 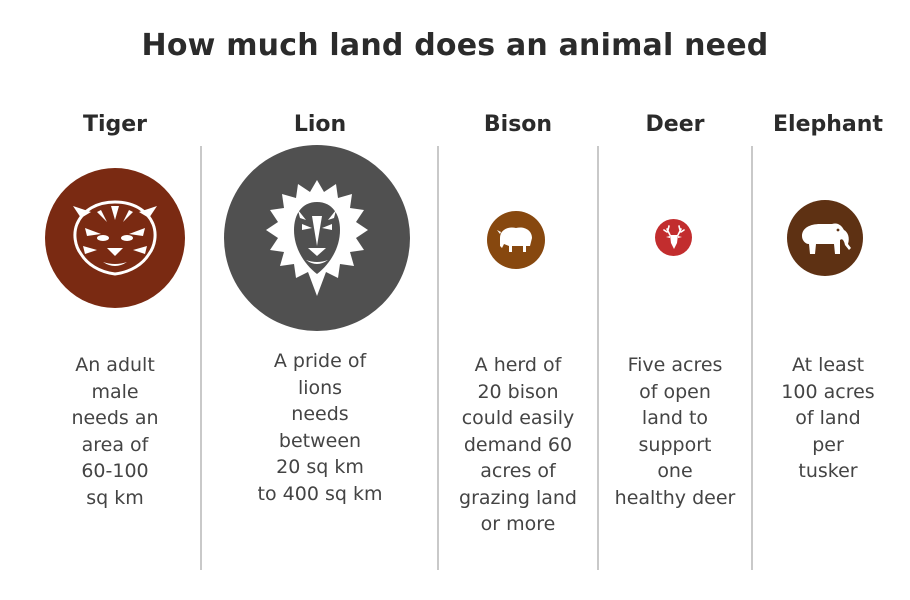 I want to click on tiger-circle, so click(x=115, y=238).